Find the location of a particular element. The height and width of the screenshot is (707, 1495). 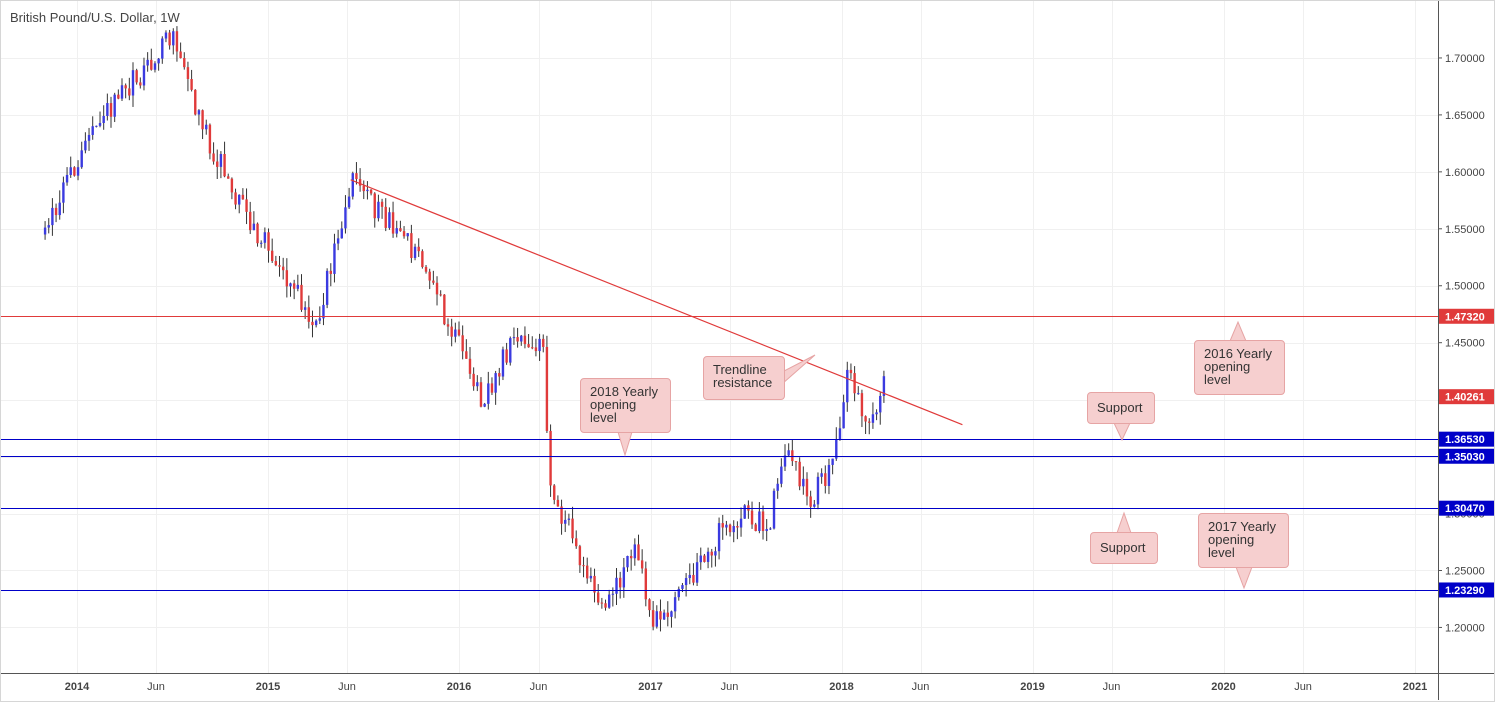

price-tag-text-4: 1.23290 is located at coordinates (1465, 591).